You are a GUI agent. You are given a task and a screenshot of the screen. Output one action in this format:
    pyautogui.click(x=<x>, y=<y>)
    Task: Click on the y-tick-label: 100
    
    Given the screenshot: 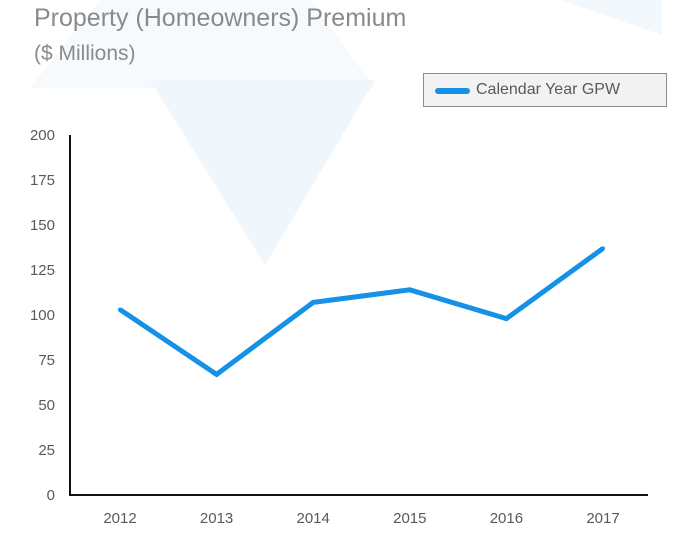 What is the action you would take?
    pyautogui.click(x=42, y=315)
    